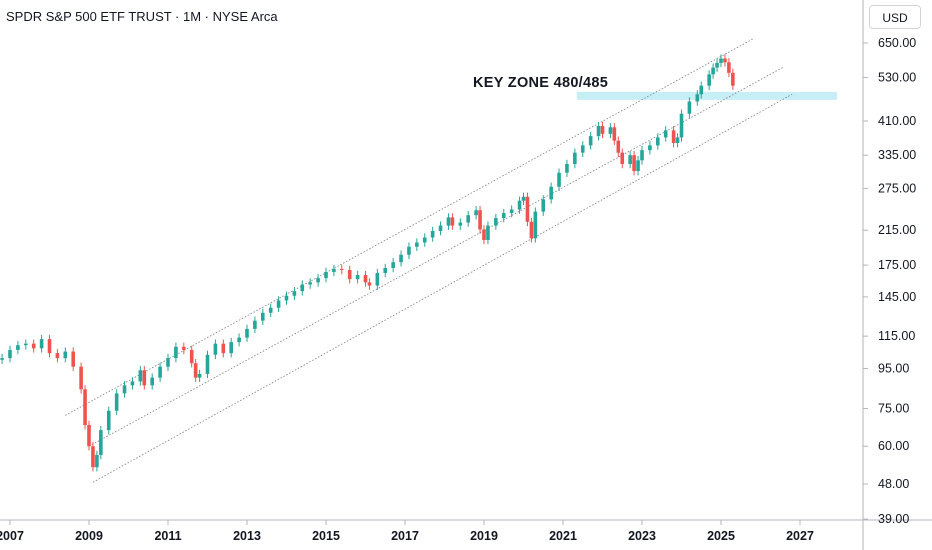  What do you see at coordinates (563, 536) in the screenshot?
I see `x-tick-label: 2021` at bounding box center [563, 536].